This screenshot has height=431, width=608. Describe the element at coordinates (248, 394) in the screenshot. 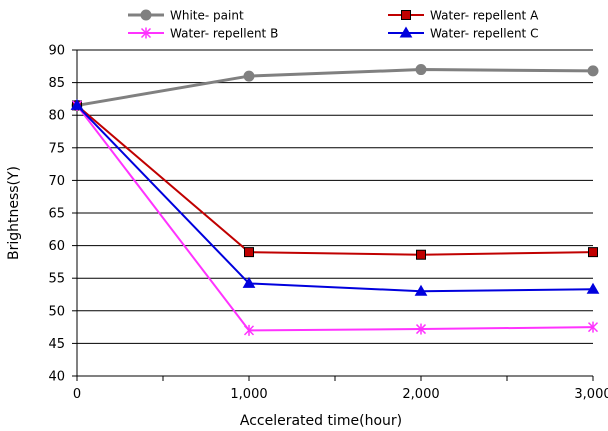

I see `x-tick-label: 1,000` at that location.